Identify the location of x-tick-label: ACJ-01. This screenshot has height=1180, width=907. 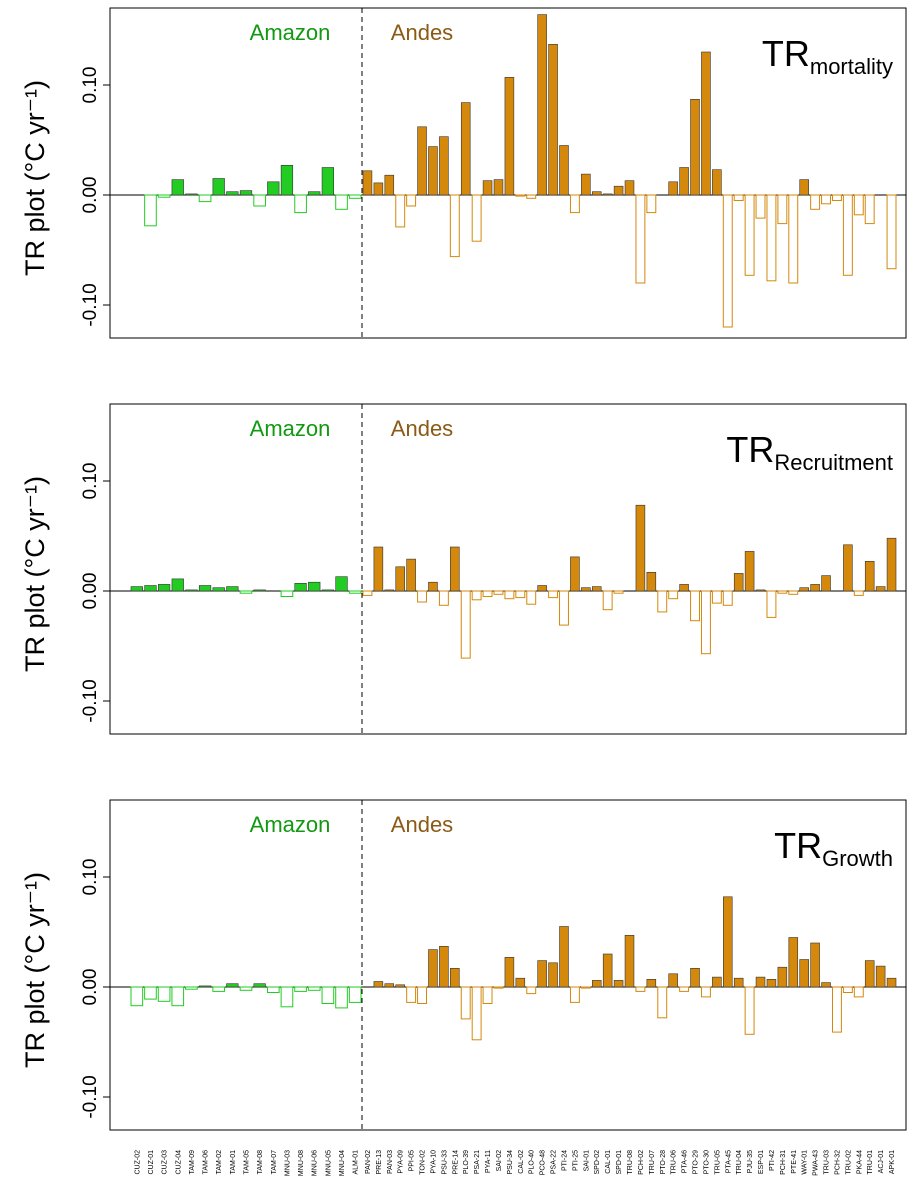
(881, 1161).